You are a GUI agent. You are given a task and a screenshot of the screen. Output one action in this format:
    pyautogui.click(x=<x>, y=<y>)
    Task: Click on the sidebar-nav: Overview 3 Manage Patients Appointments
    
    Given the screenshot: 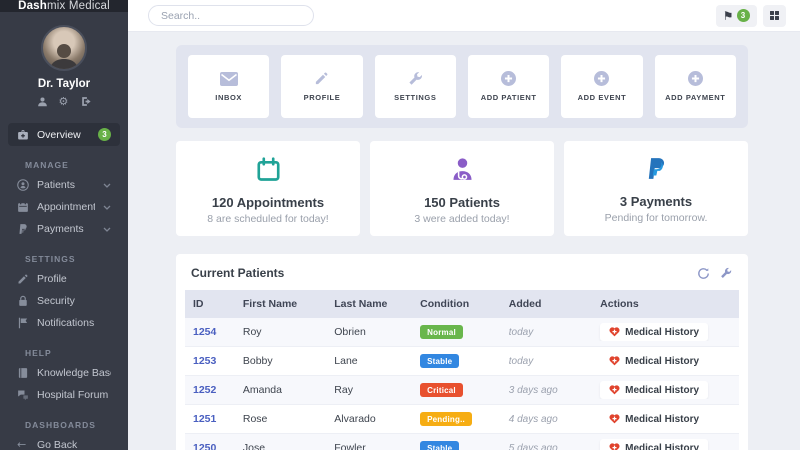 What is the action you would take?
    pyautogui.click(x=64, y=281)
    